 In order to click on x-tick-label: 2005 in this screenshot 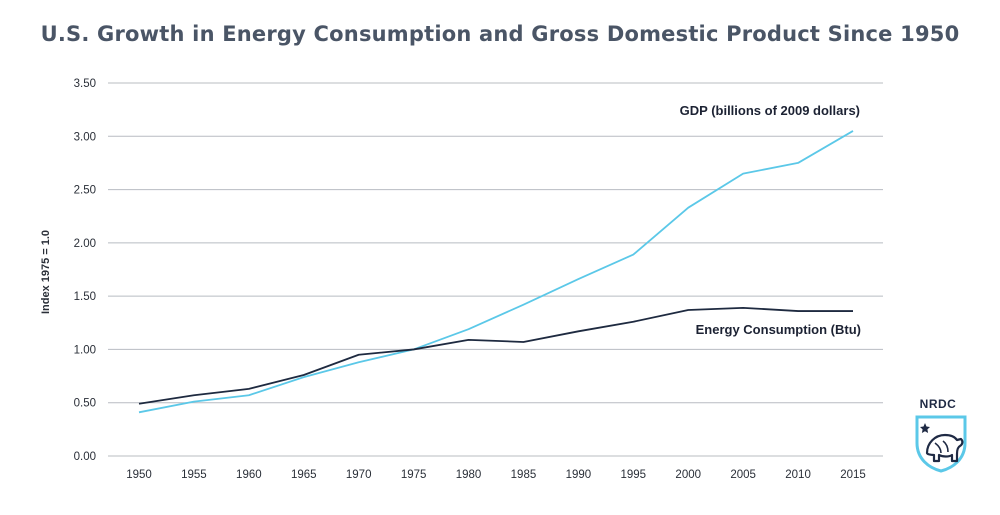, I will do `click(743, 475)`.